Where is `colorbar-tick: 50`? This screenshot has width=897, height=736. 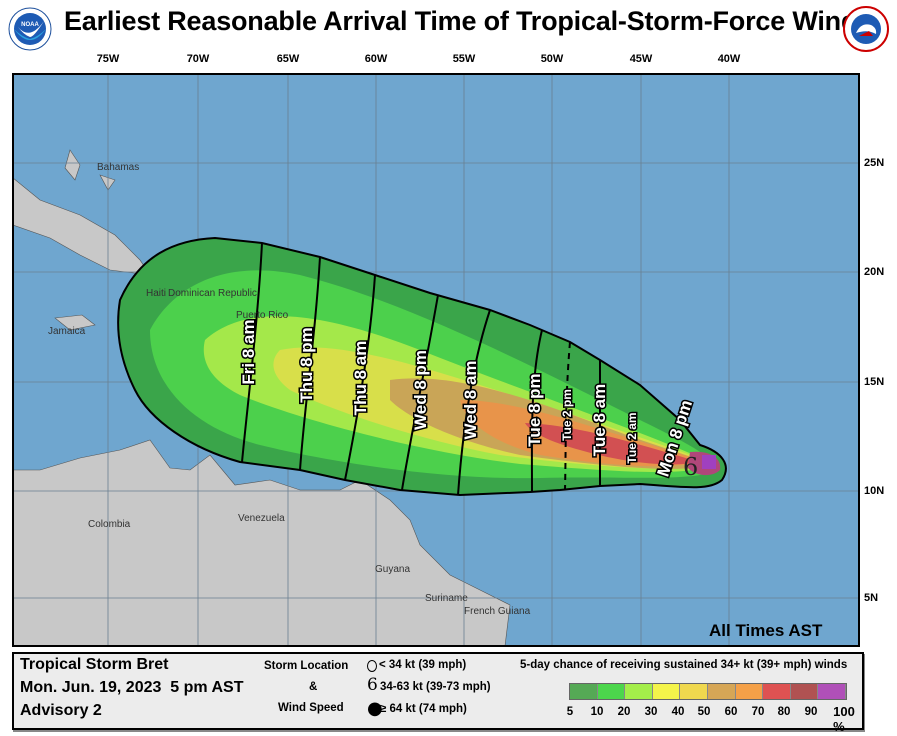
colorbar-tick: 50 is located at coordinates (704, 712).